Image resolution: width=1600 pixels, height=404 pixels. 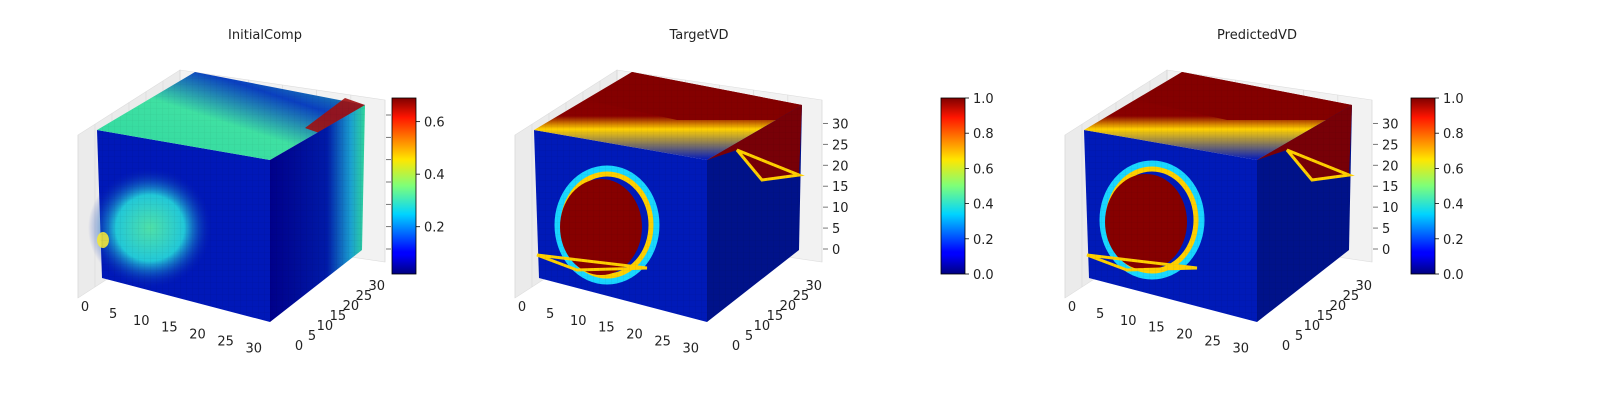 What do you see at coordinates (1257, 35) in the screenshot?
I see `panel-title: PredictedVD` at bounding box center [1257, 35].